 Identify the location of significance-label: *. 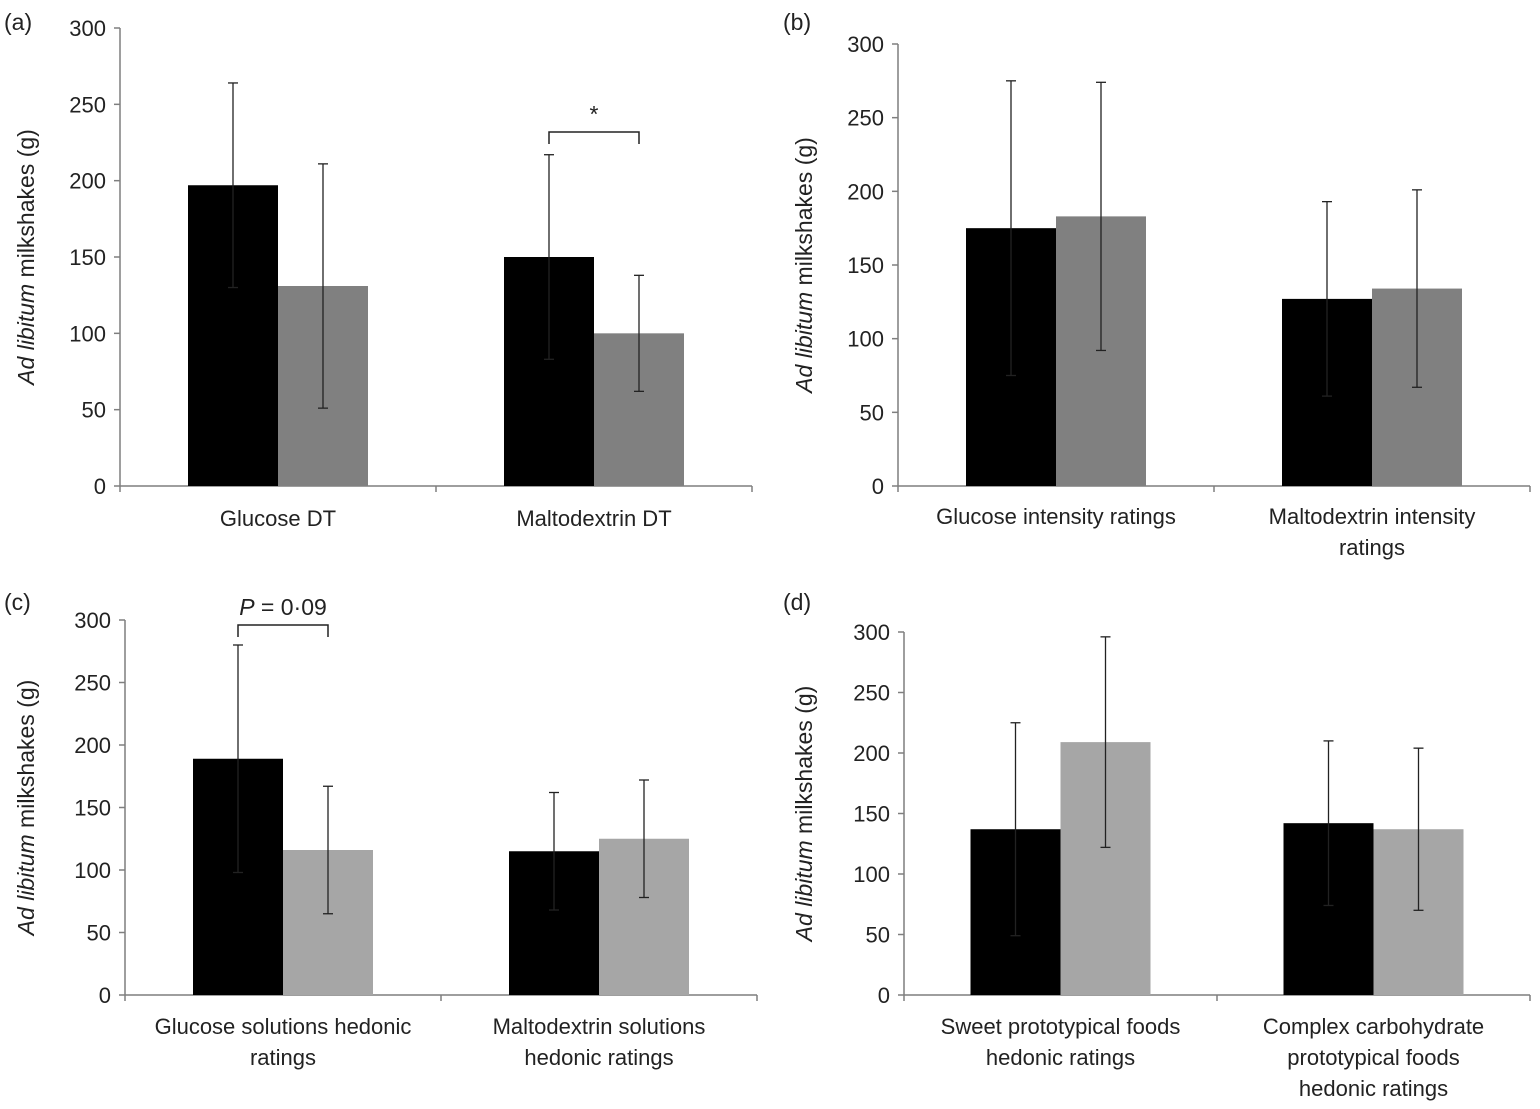
(594, 114).